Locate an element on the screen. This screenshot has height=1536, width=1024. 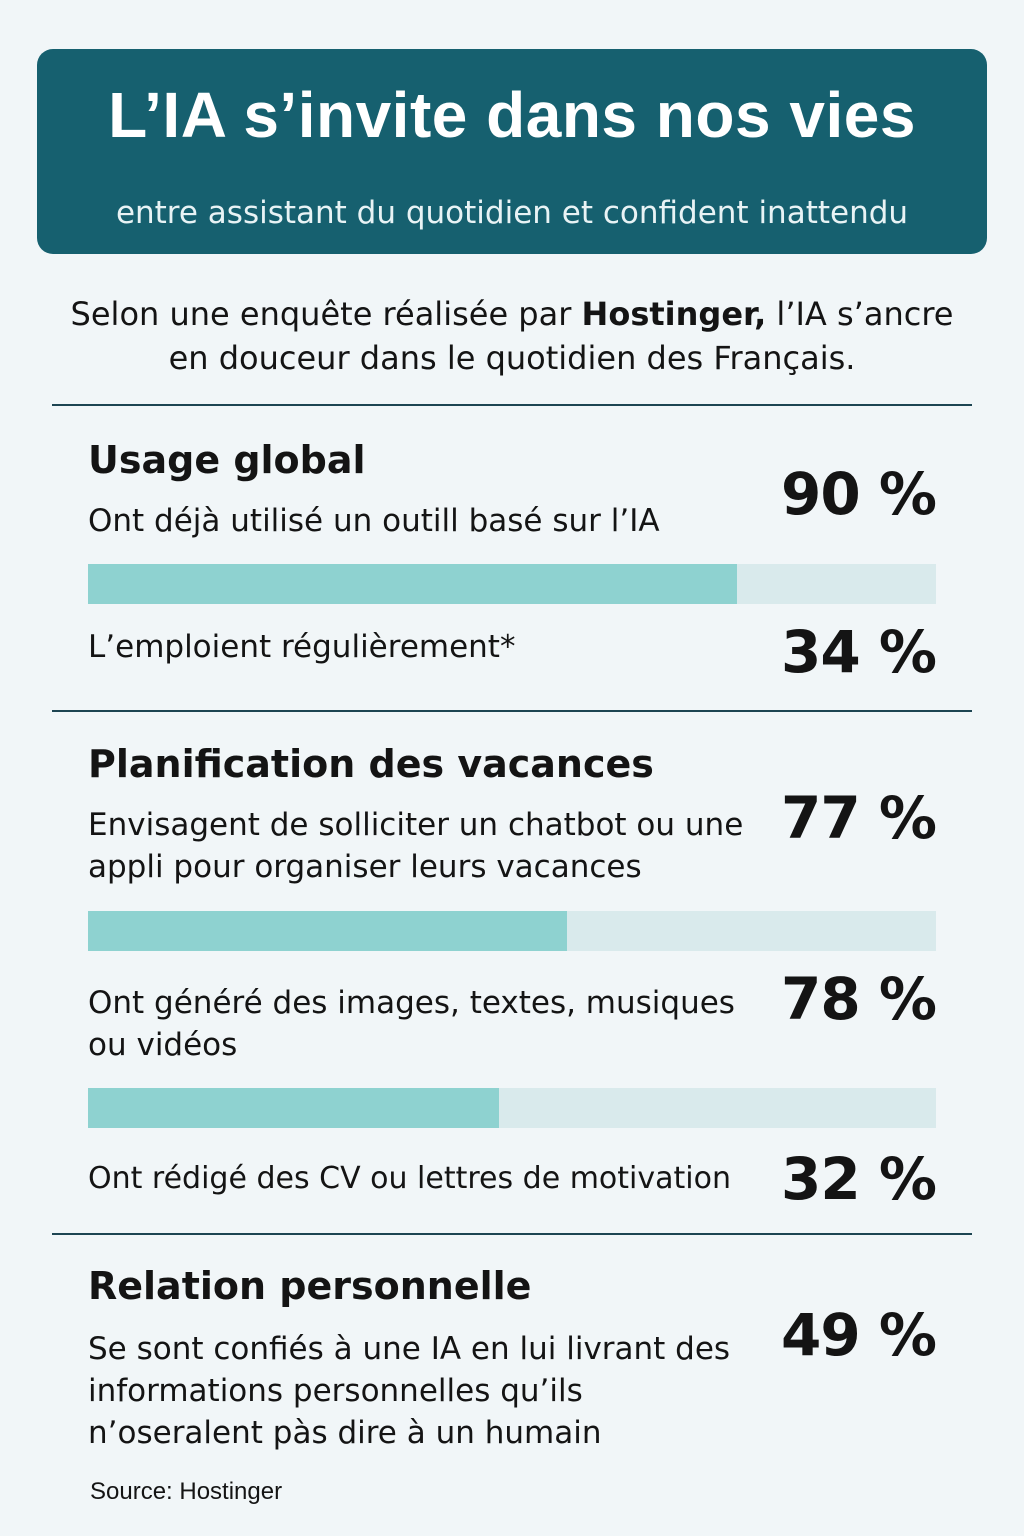
stat-label-used-ai: Ont déjà utilisé un outill basé sur l’IA is located at coordinates (374, 521).